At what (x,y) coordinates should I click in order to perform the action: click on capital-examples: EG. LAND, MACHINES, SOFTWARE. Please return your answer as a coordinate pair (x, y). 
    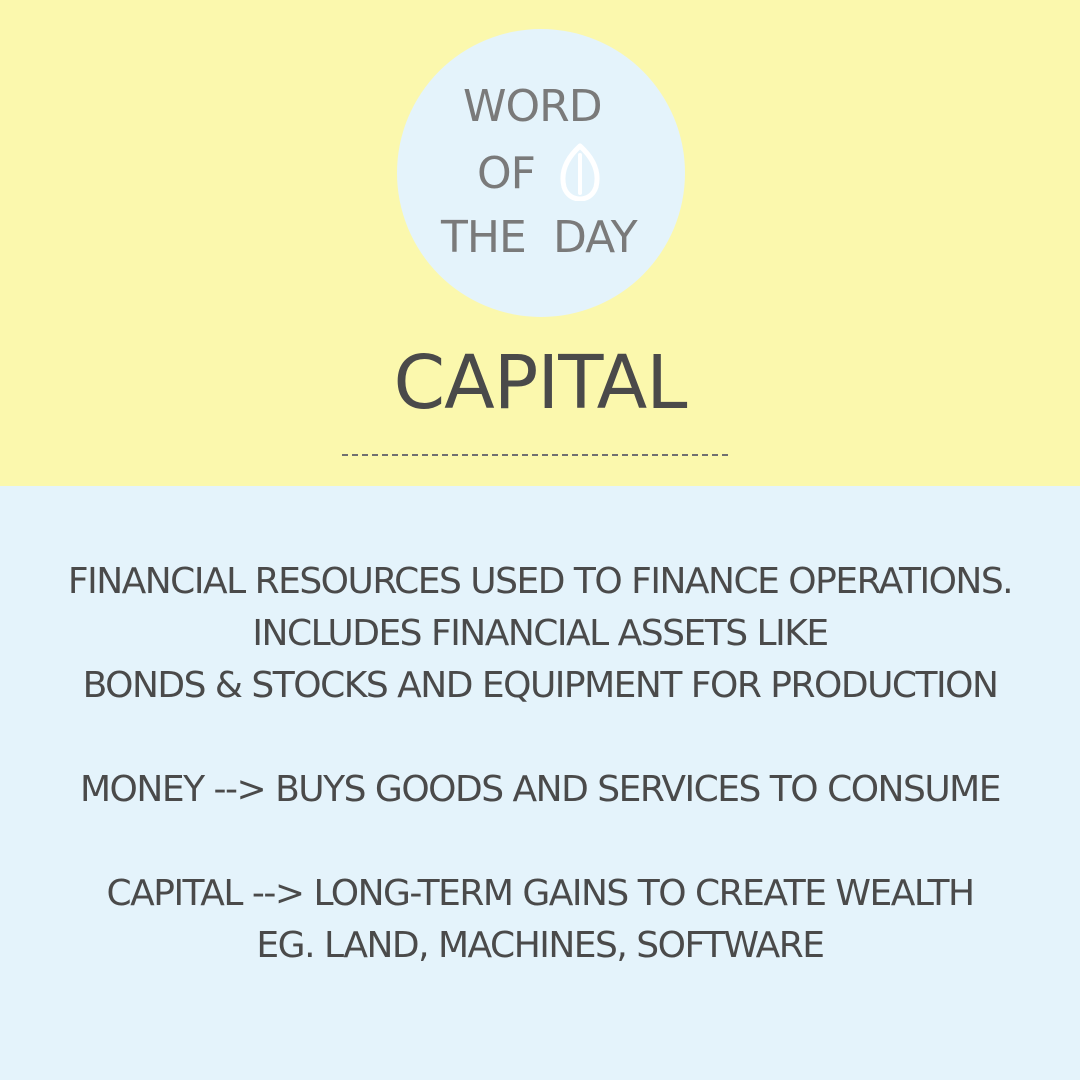
    Looking at the image, I should click on (540, 945).